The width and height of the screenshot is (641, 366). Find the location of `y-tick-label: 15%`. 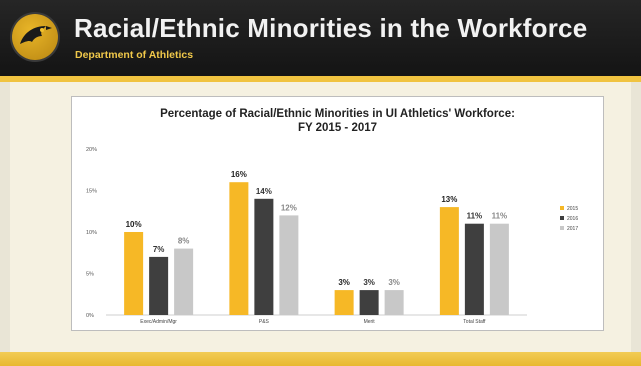

y-tick-label: 15% is located at coordinates (91, 192).